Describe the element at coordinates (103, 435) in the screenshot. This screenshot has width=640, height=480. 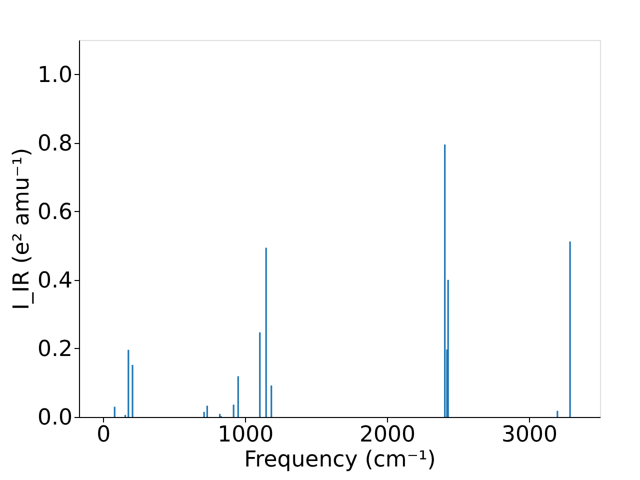
I see `x-tick-label: 0` at that location.